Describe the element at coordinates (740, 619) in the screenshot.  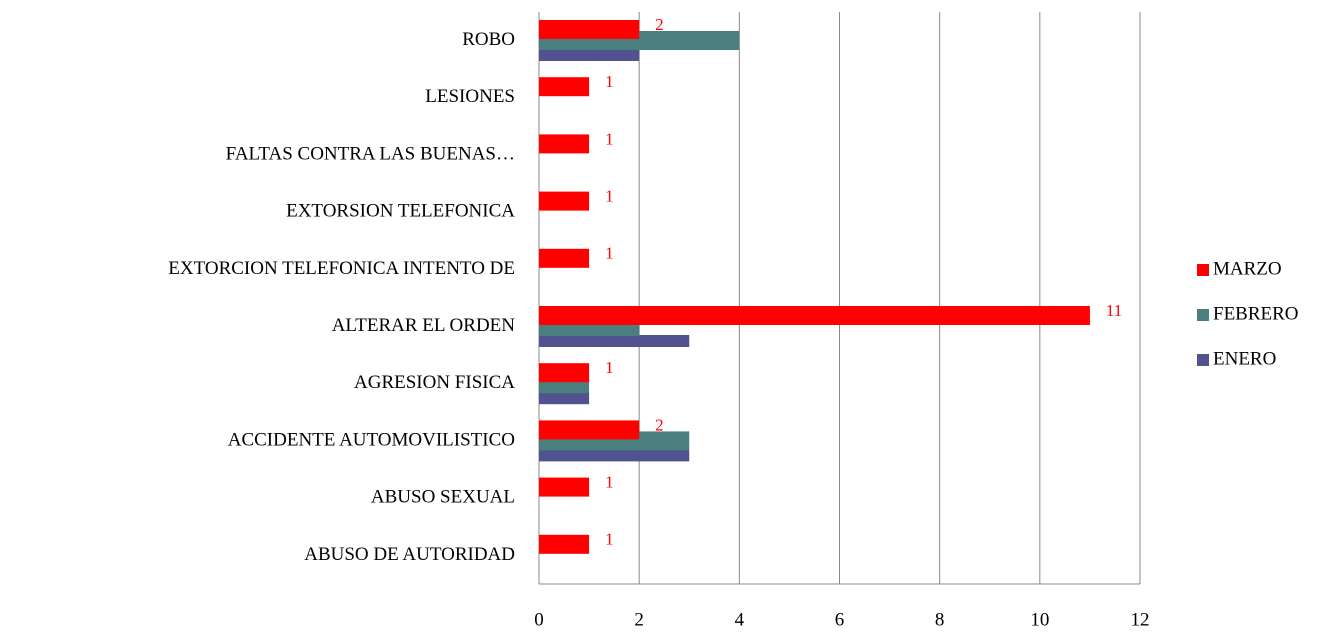
I see `x-tick-label: 4` at that location.